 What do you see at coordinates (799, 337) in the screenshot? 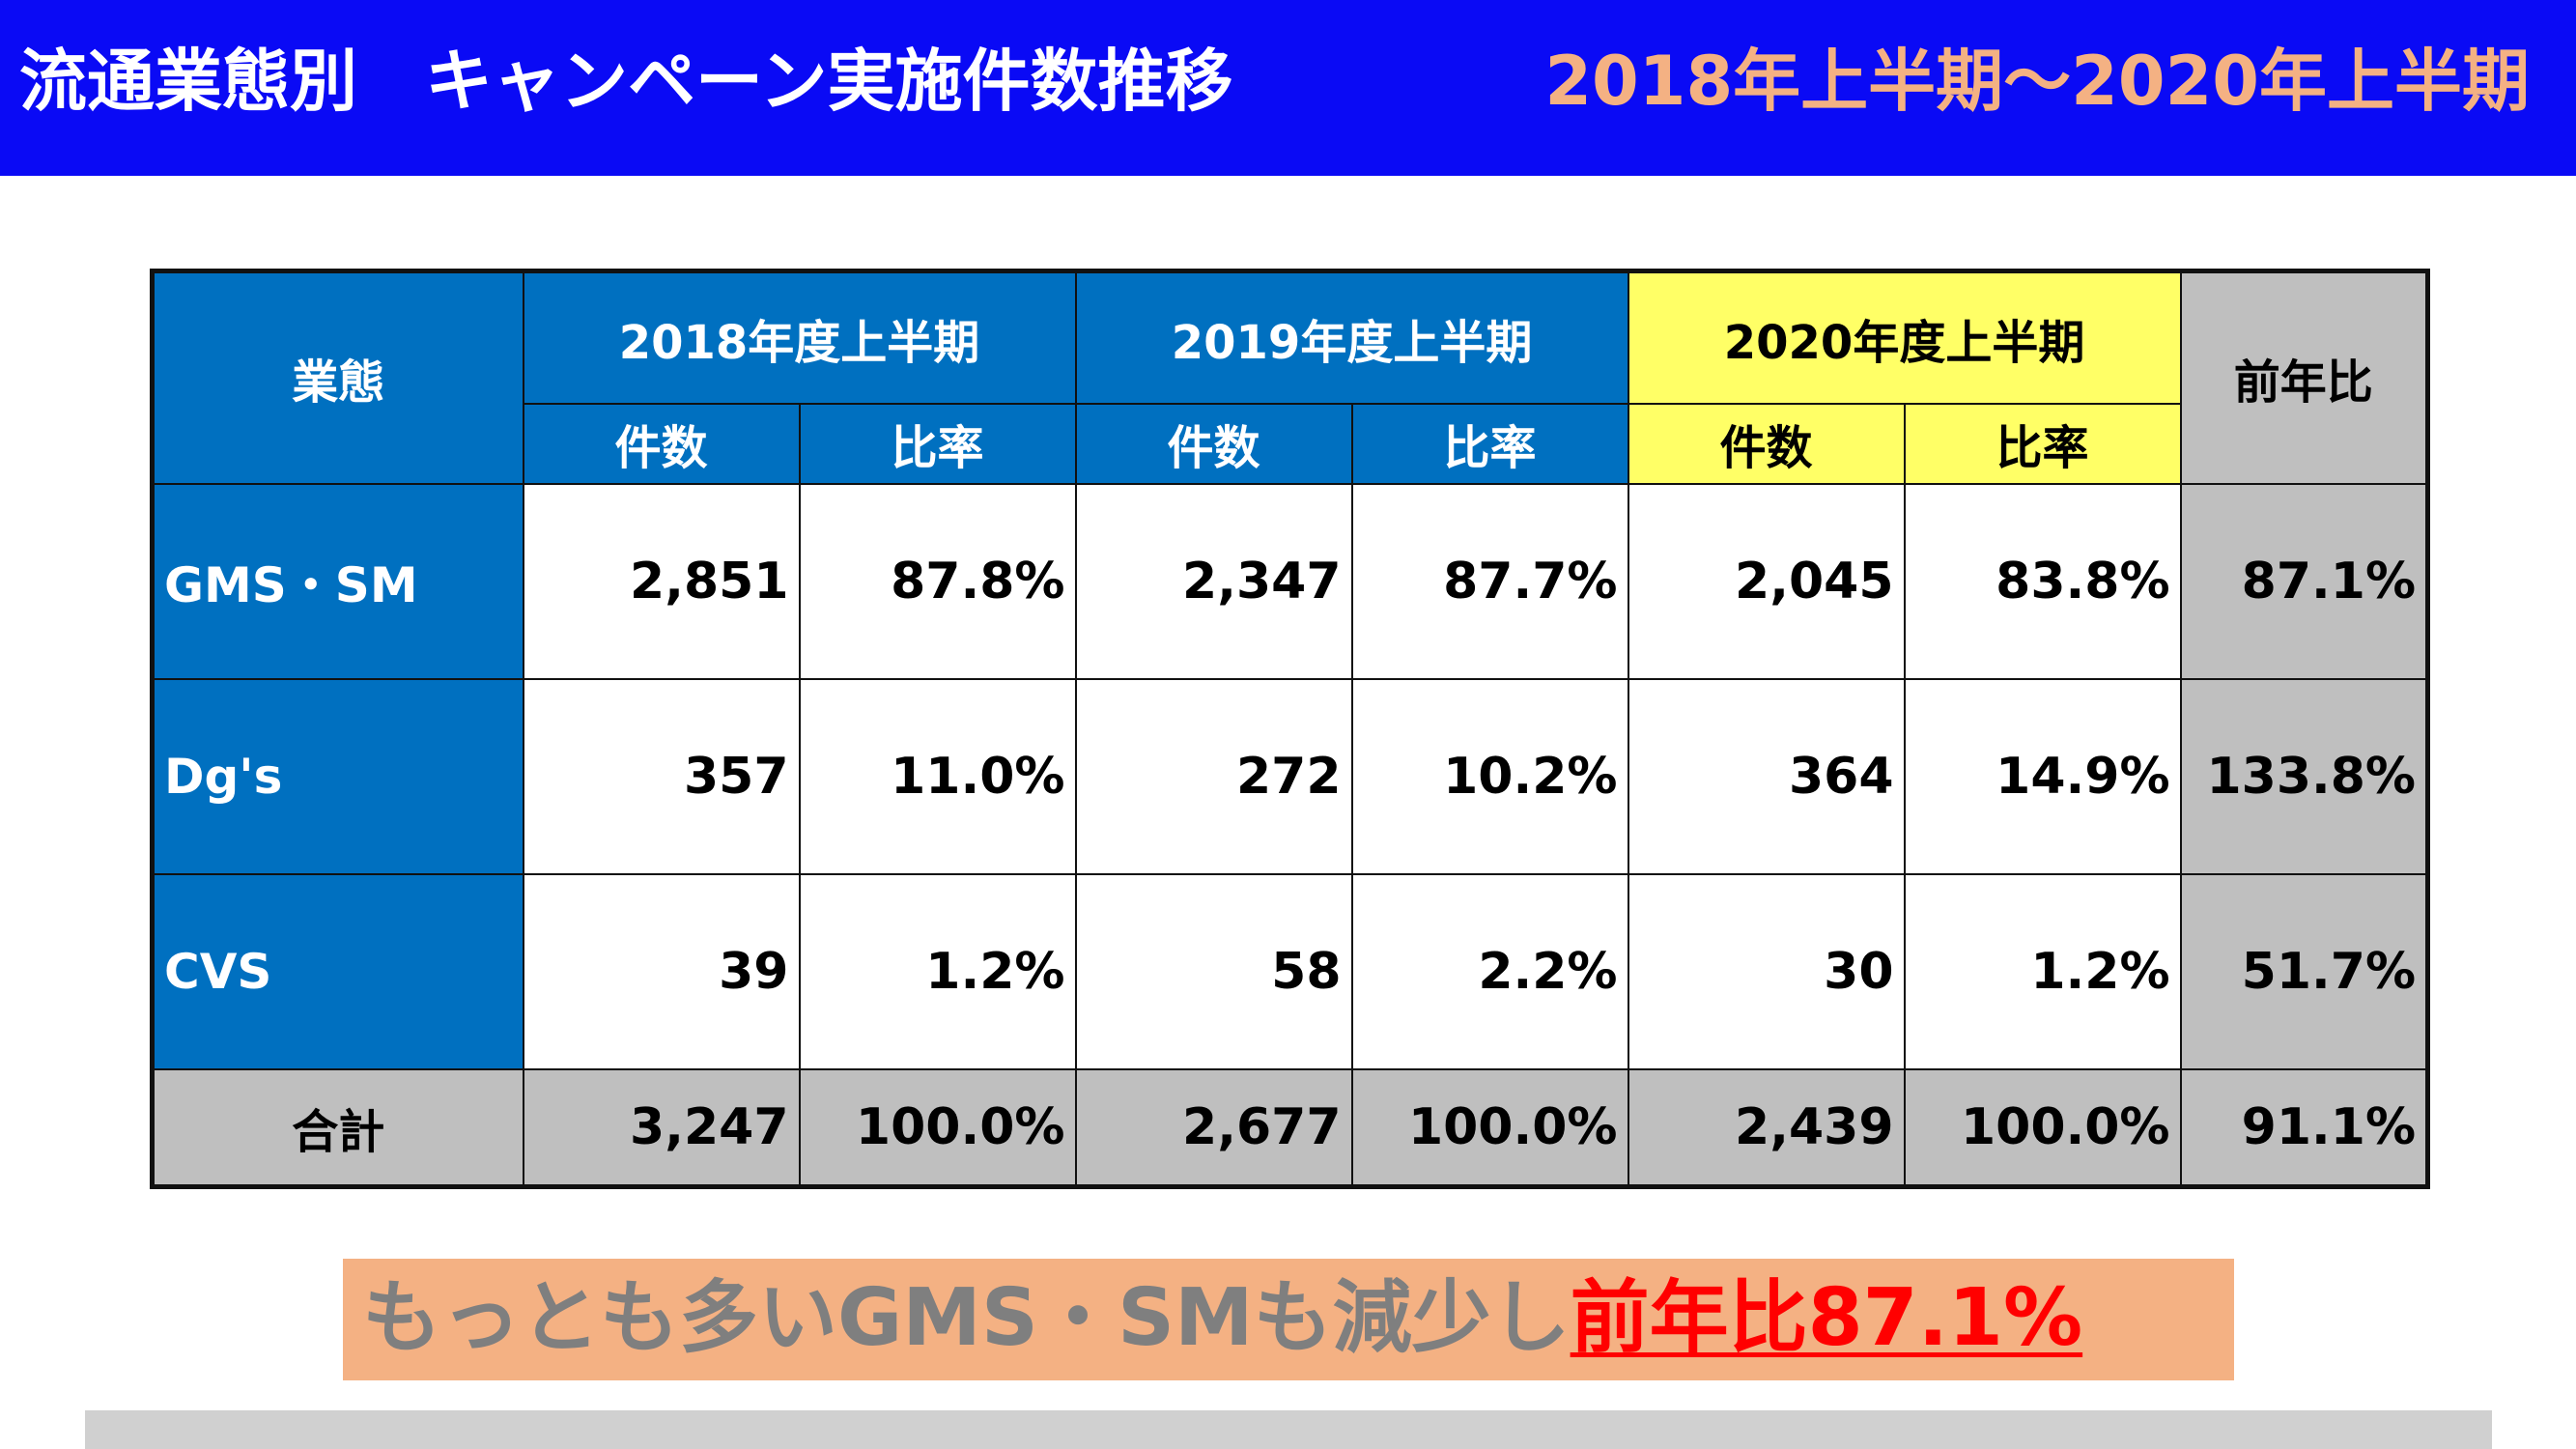
I see `header-year-2018: 2018年度上半期` at bounding box center [799, 337].